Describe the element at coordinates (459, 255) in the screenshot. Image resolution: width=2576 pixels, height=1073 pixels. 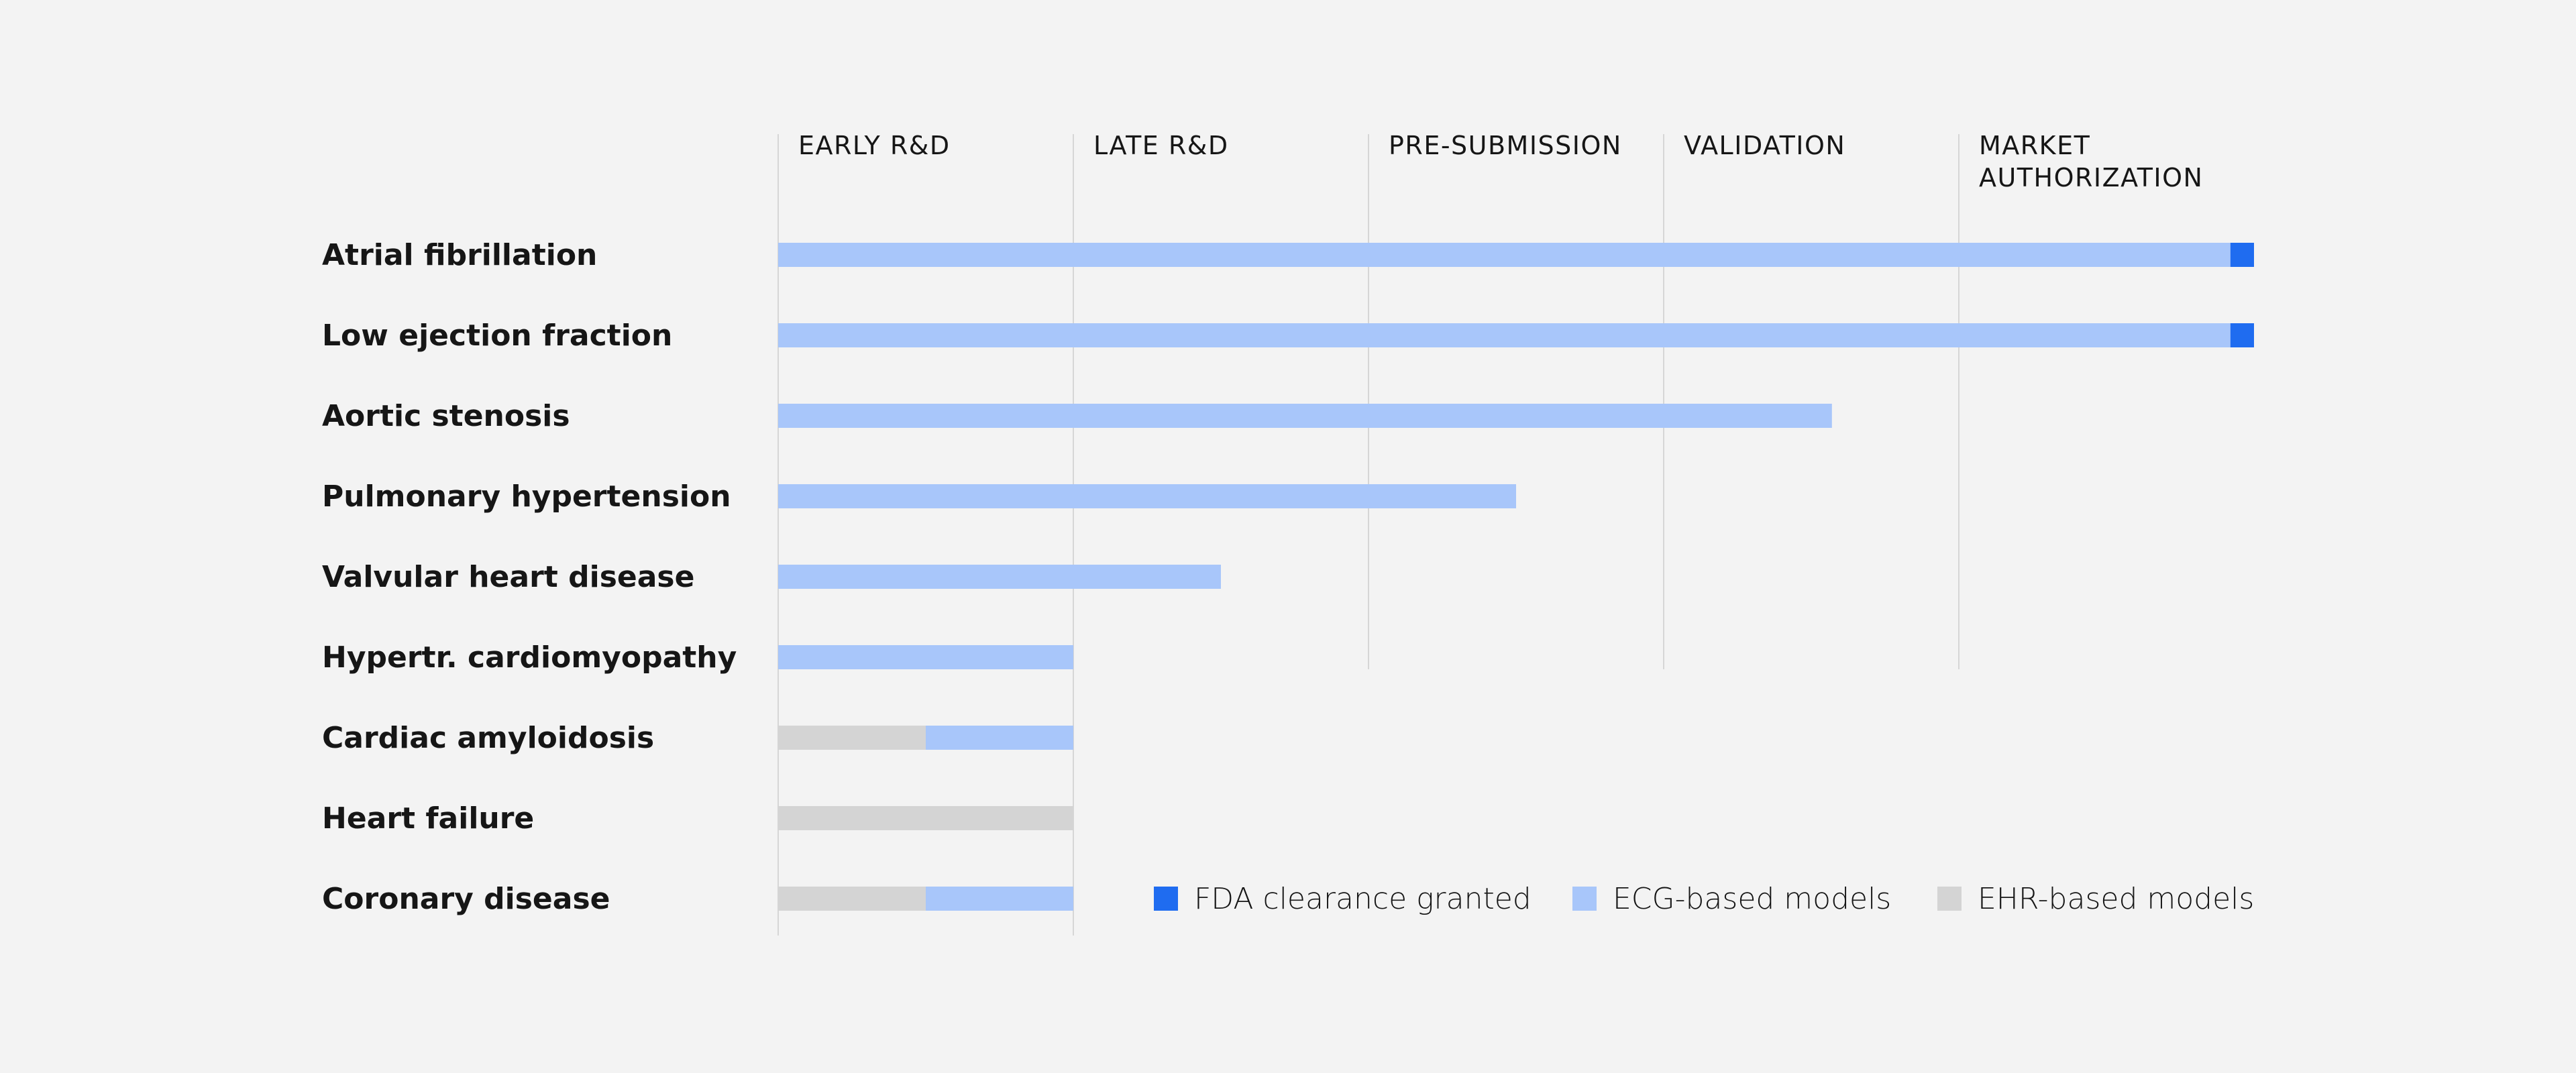
I see `row-label-atrial-fibrillation: Atrial fibrillation` at that location.